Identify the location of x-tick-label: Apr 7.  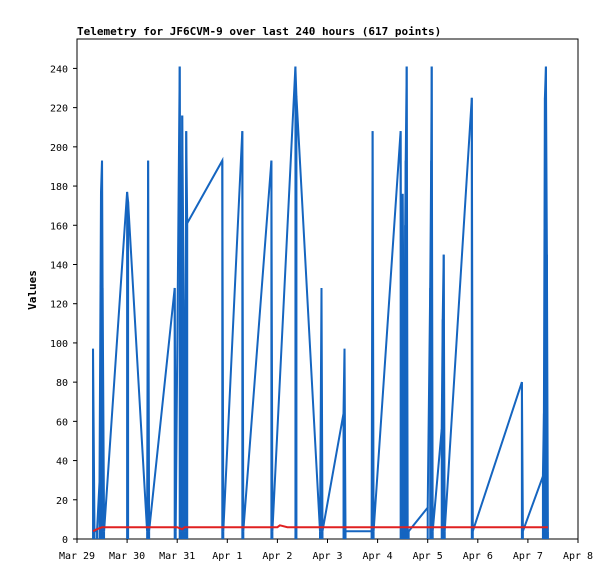
(528, 556).